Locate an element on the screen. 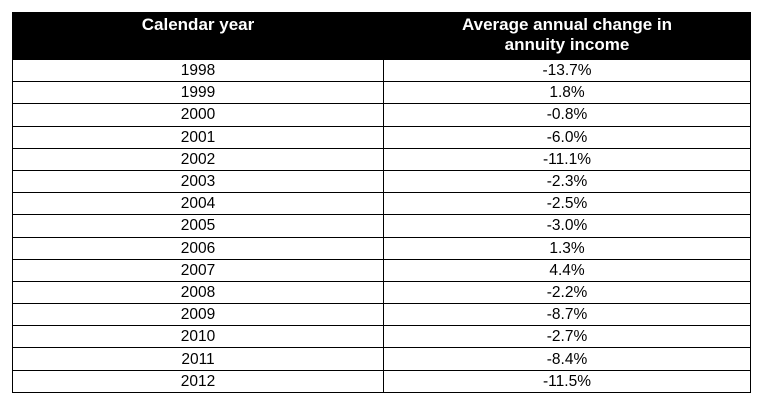 This screenshot has width=762, height=411. table-row: 1998 -13.7% is located at coordinates (381, 70).